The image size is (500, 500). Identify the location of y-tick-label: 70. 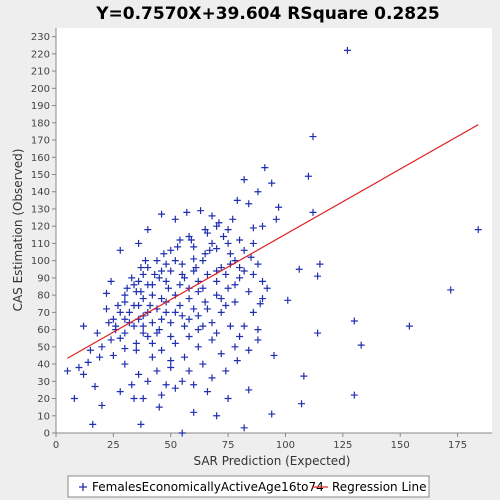
(43, 313).